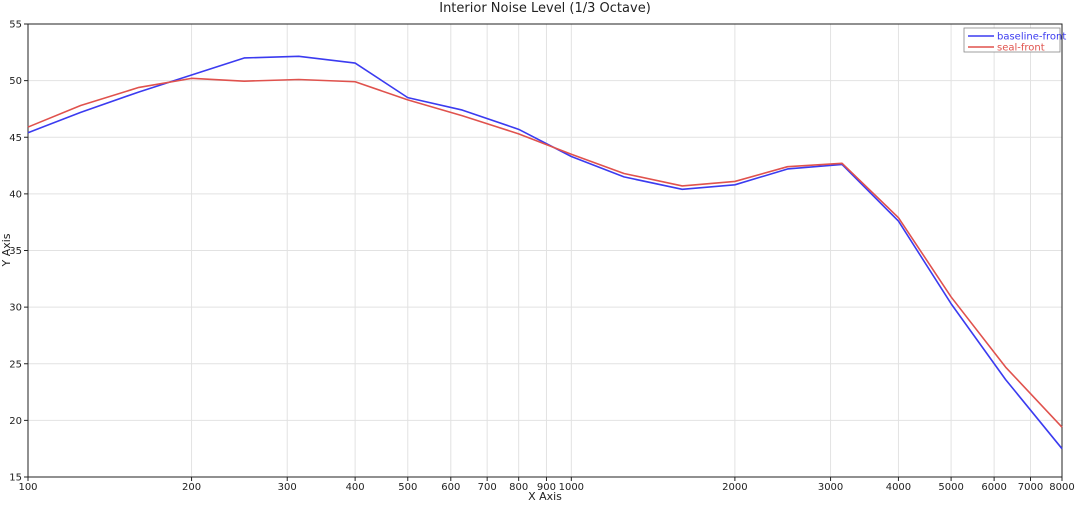  Describe the element at coordinates (15, 251) in the screenshot. I see `y-tick-label: 35` at that location.